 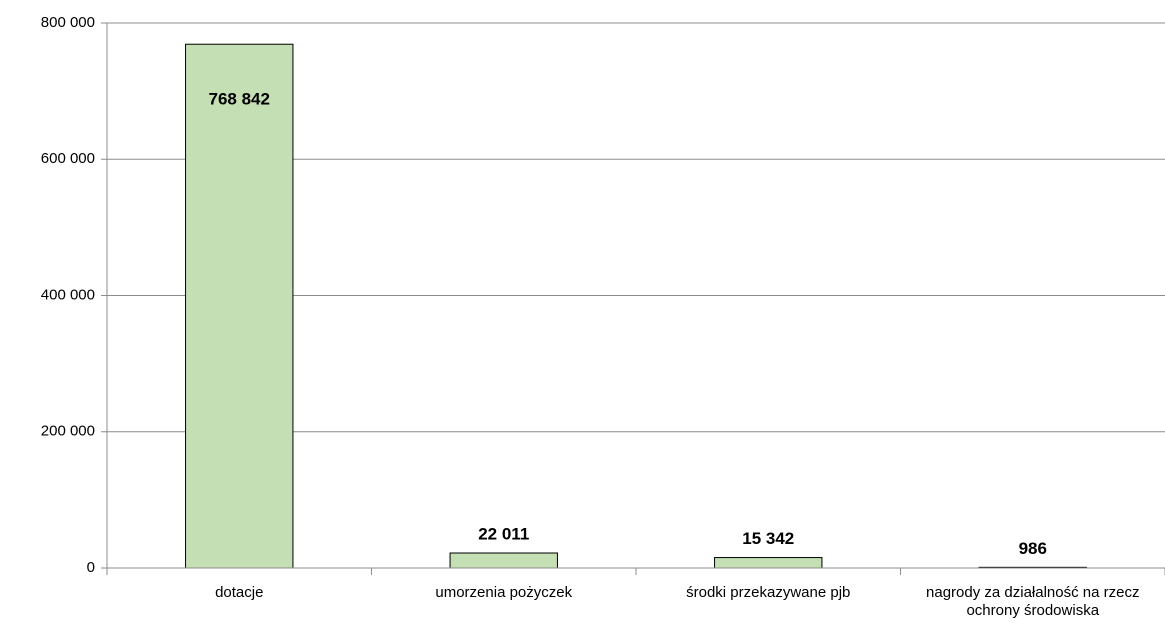 What do you see at coordinates (768, 592) in the screenshot?
I see `x-tick-label: środki przekazywane pjb` at bounding box center [768, 592].